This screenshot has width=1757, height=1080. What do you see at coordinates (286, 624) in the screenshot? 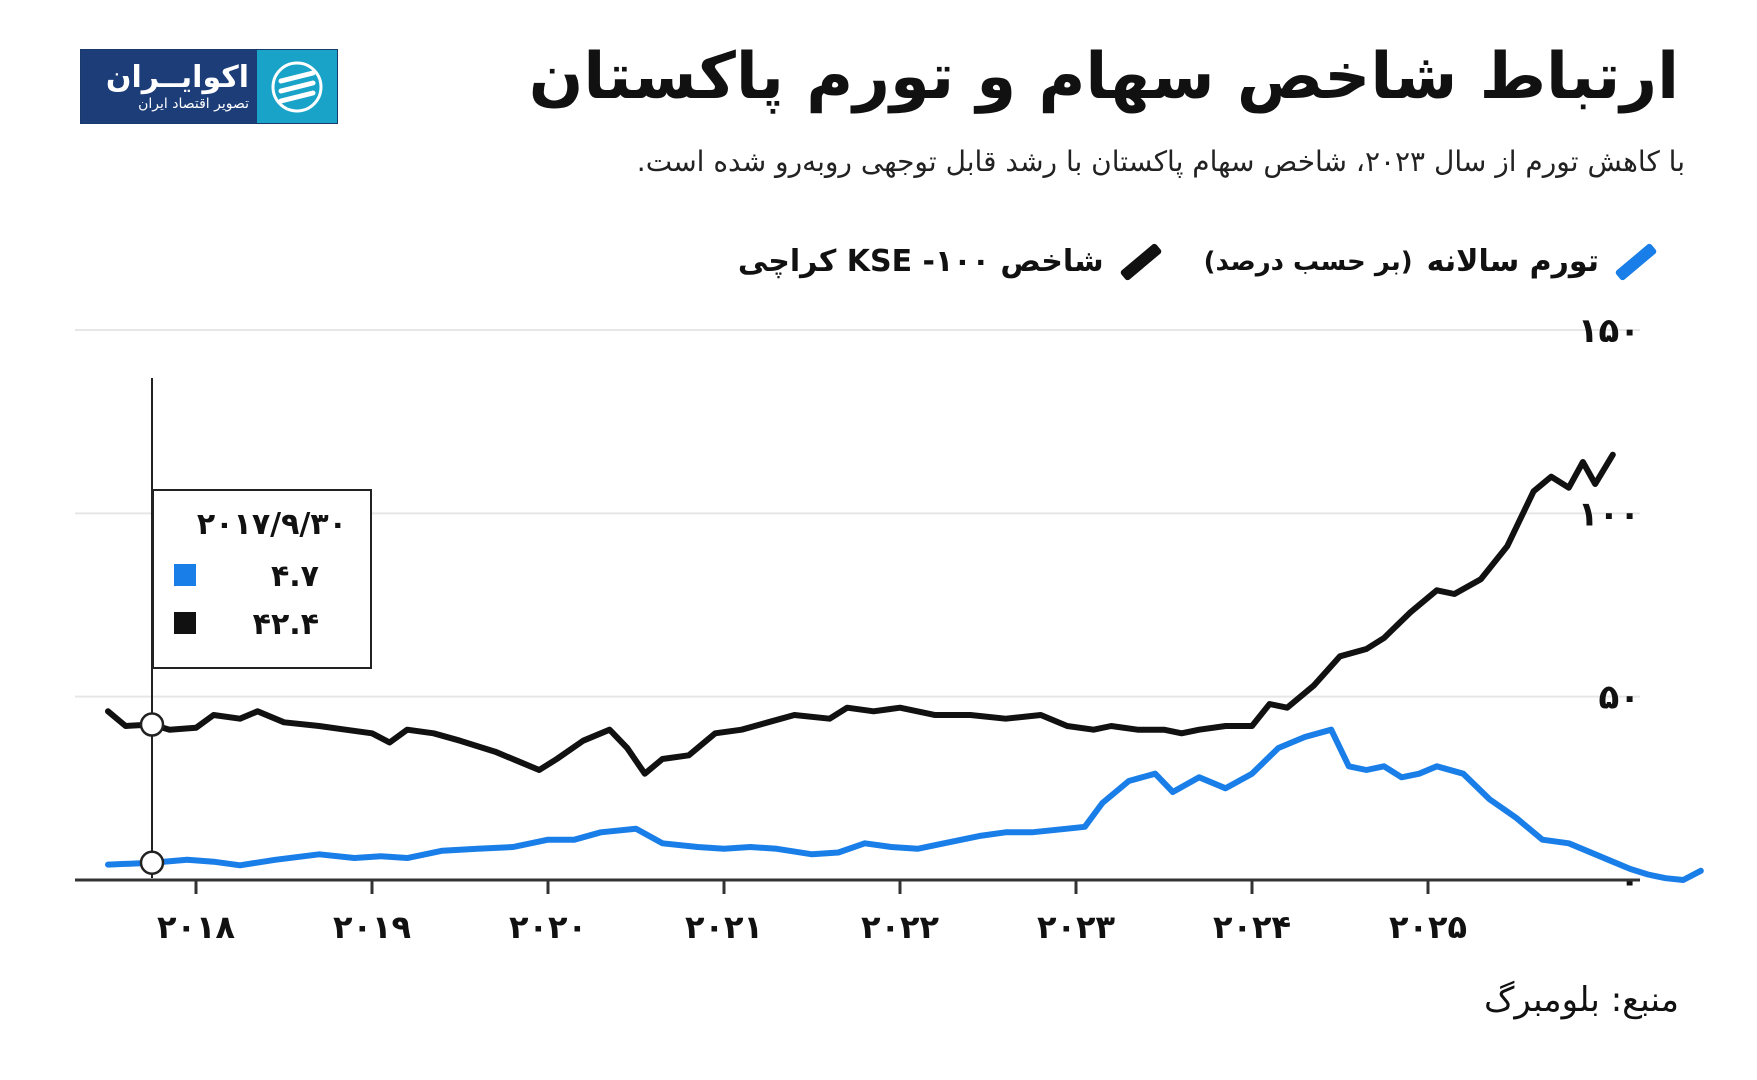
I see `tooltip-value-kse100: ۴۲.۴` at bounding box center [286, 624].